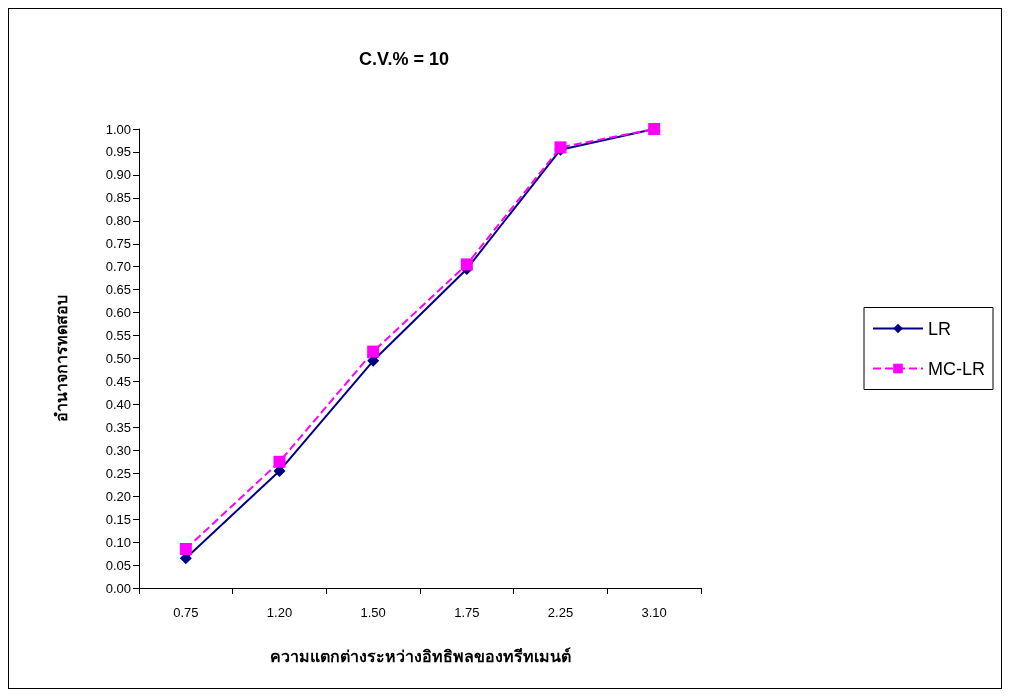 This screenshot has width=1010, height=697. Describe the element at coordinates (279, 612) in the screenshot. I see `x-tick-label: 1.20` at that location.